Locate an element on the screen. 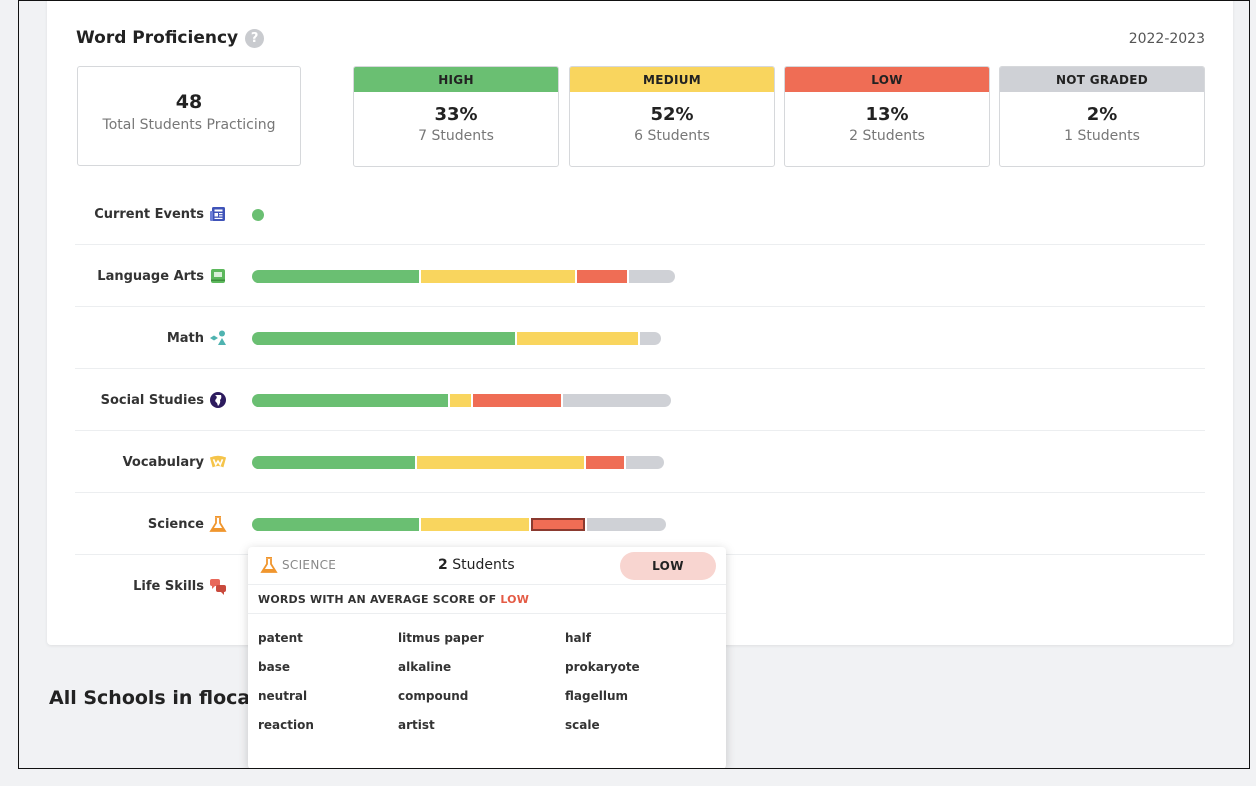 This screenshot has width=1256, height=786. stat-box-low: LOW 13% 2 Students is located at coordinates (887, 116).